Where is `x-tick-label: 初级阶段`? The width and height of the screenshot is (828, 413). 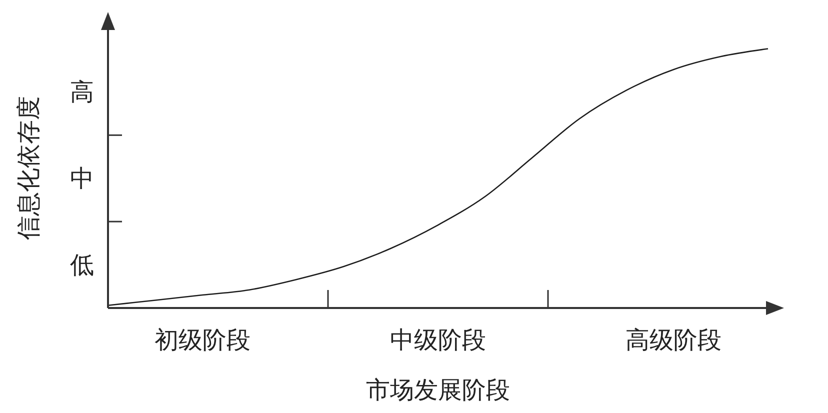
x-tick-label: 初级阶段 is located at coordinates (202, 340).